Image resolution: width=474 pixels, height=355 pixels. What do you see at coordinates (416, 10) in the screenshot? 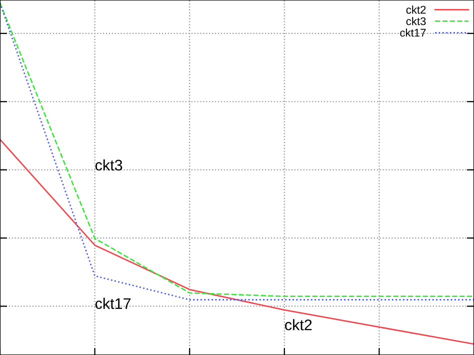
I see `legend-label: ckt2` at bounding box center [416, 10].